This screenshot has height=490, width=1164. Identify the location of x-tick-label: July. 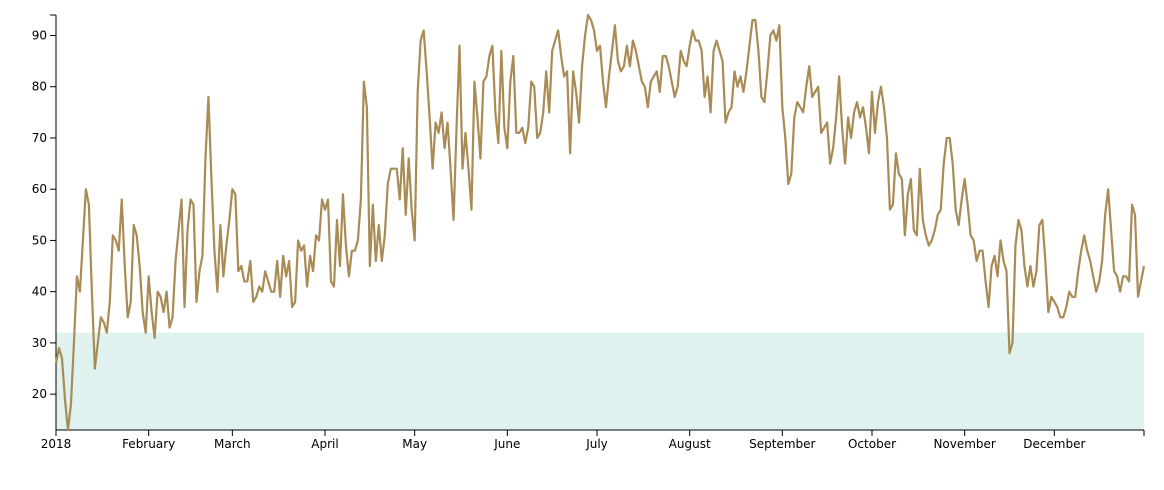
(596, 444).